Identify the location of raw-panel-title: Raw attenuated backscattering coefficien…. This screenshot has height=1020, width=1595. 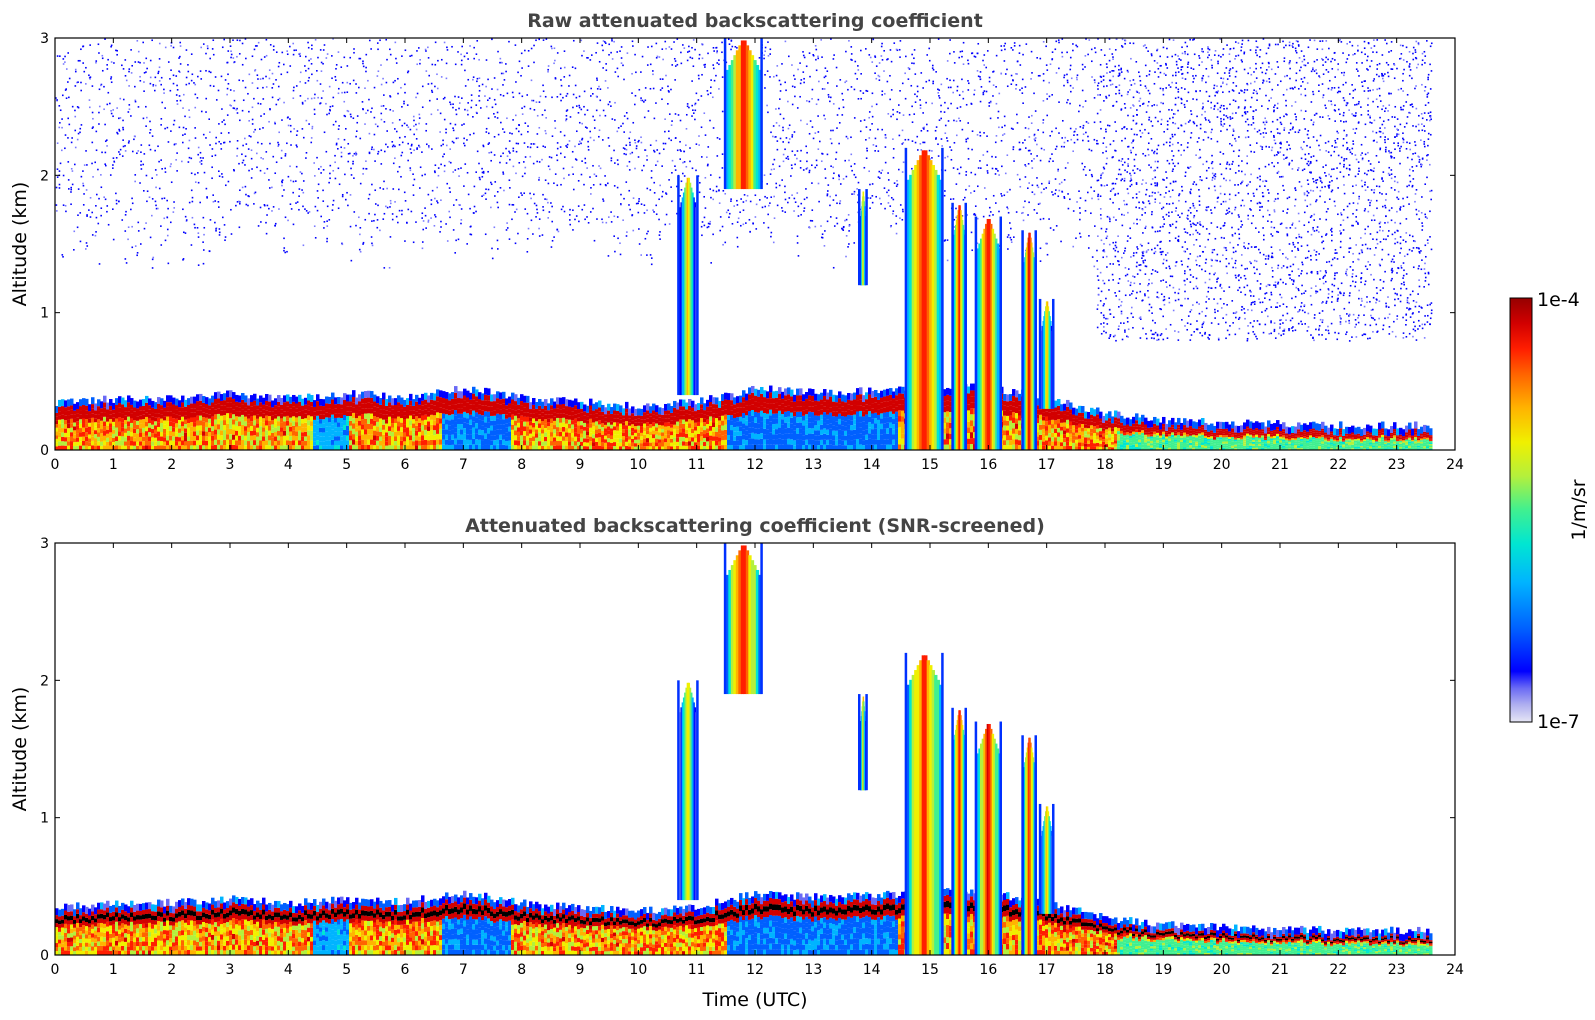
(755, 21).